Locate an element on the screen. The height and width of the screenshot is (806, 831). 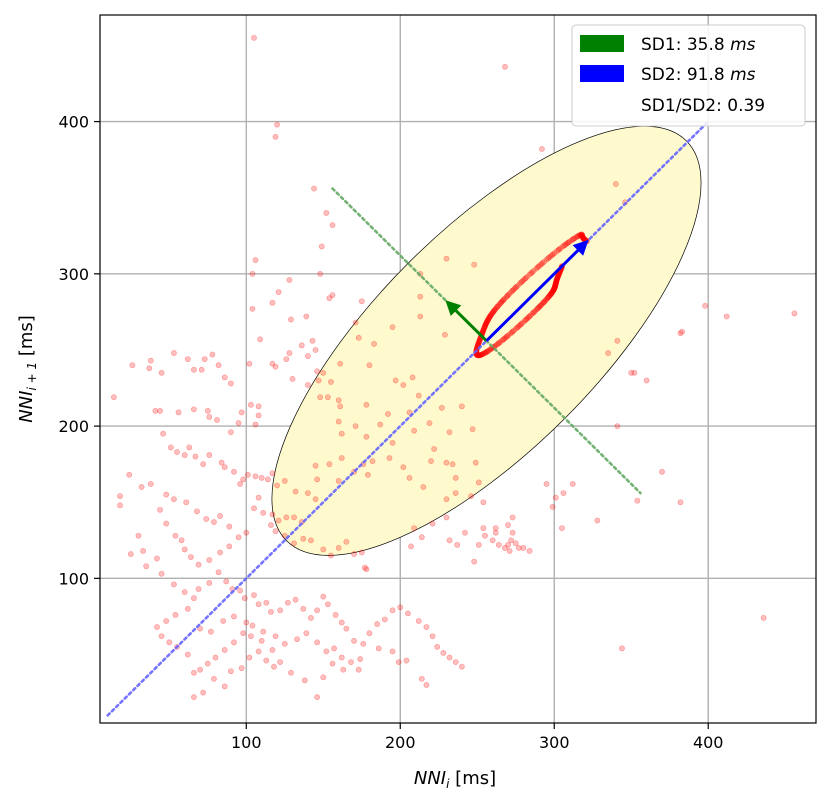
y-tick-label: 400 is located at coordinates (73, 122).